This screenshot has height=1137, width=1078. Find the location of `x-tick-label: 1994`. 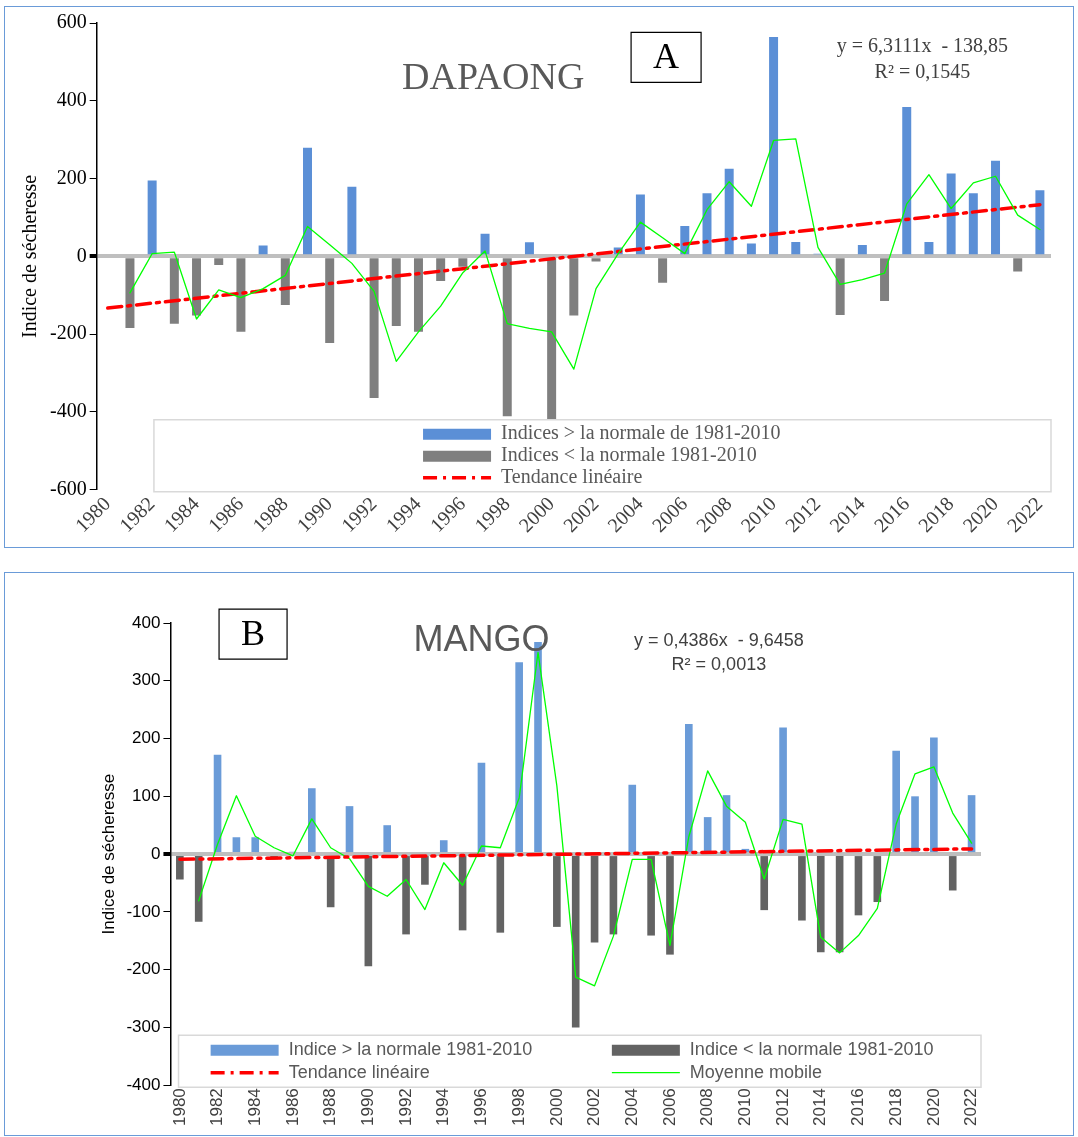

x-tick-label: 1994 is located at coordinates (443, 1107).